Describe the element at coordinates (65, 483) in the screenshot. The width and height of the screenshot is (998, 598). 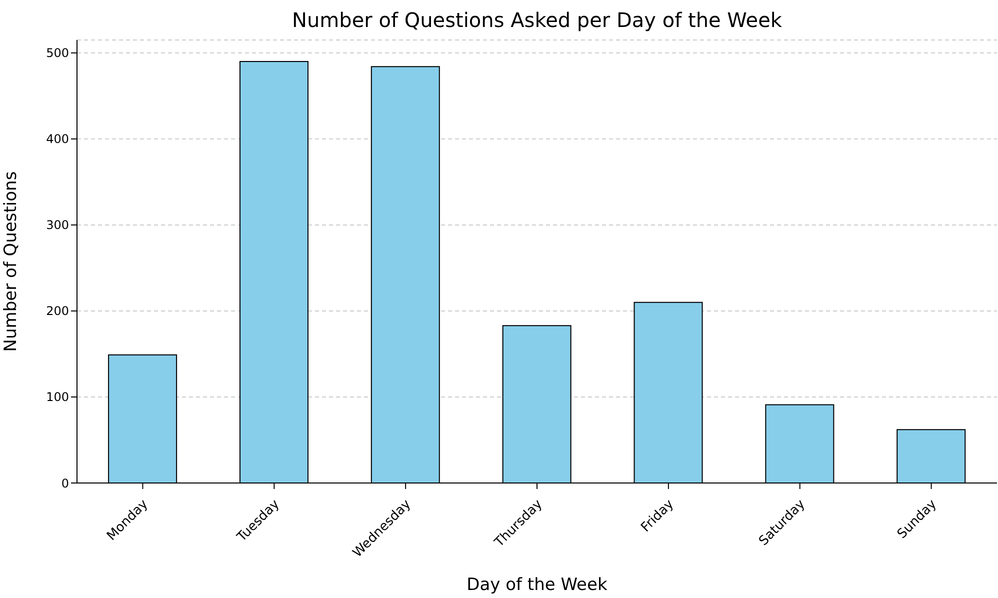
I see `y-tick-label: 0` at that location.